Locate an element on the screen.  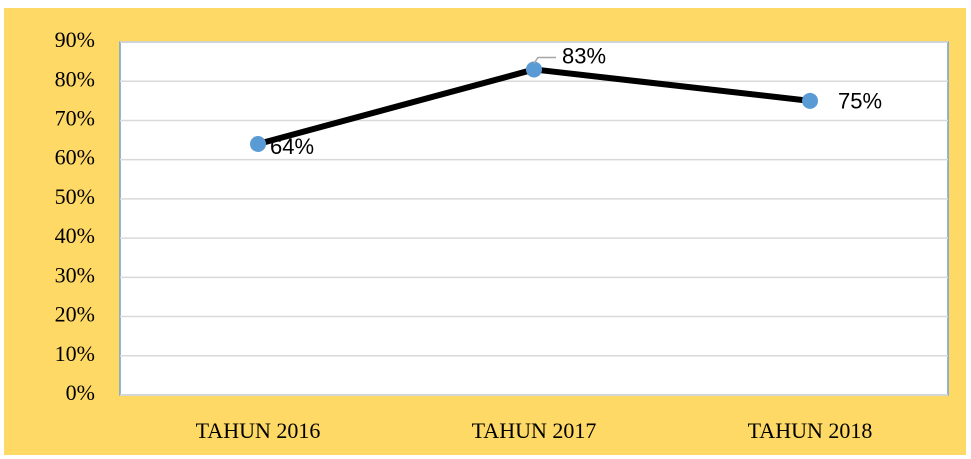
y-tick-label: 10% is located at coordinates (75, 353).